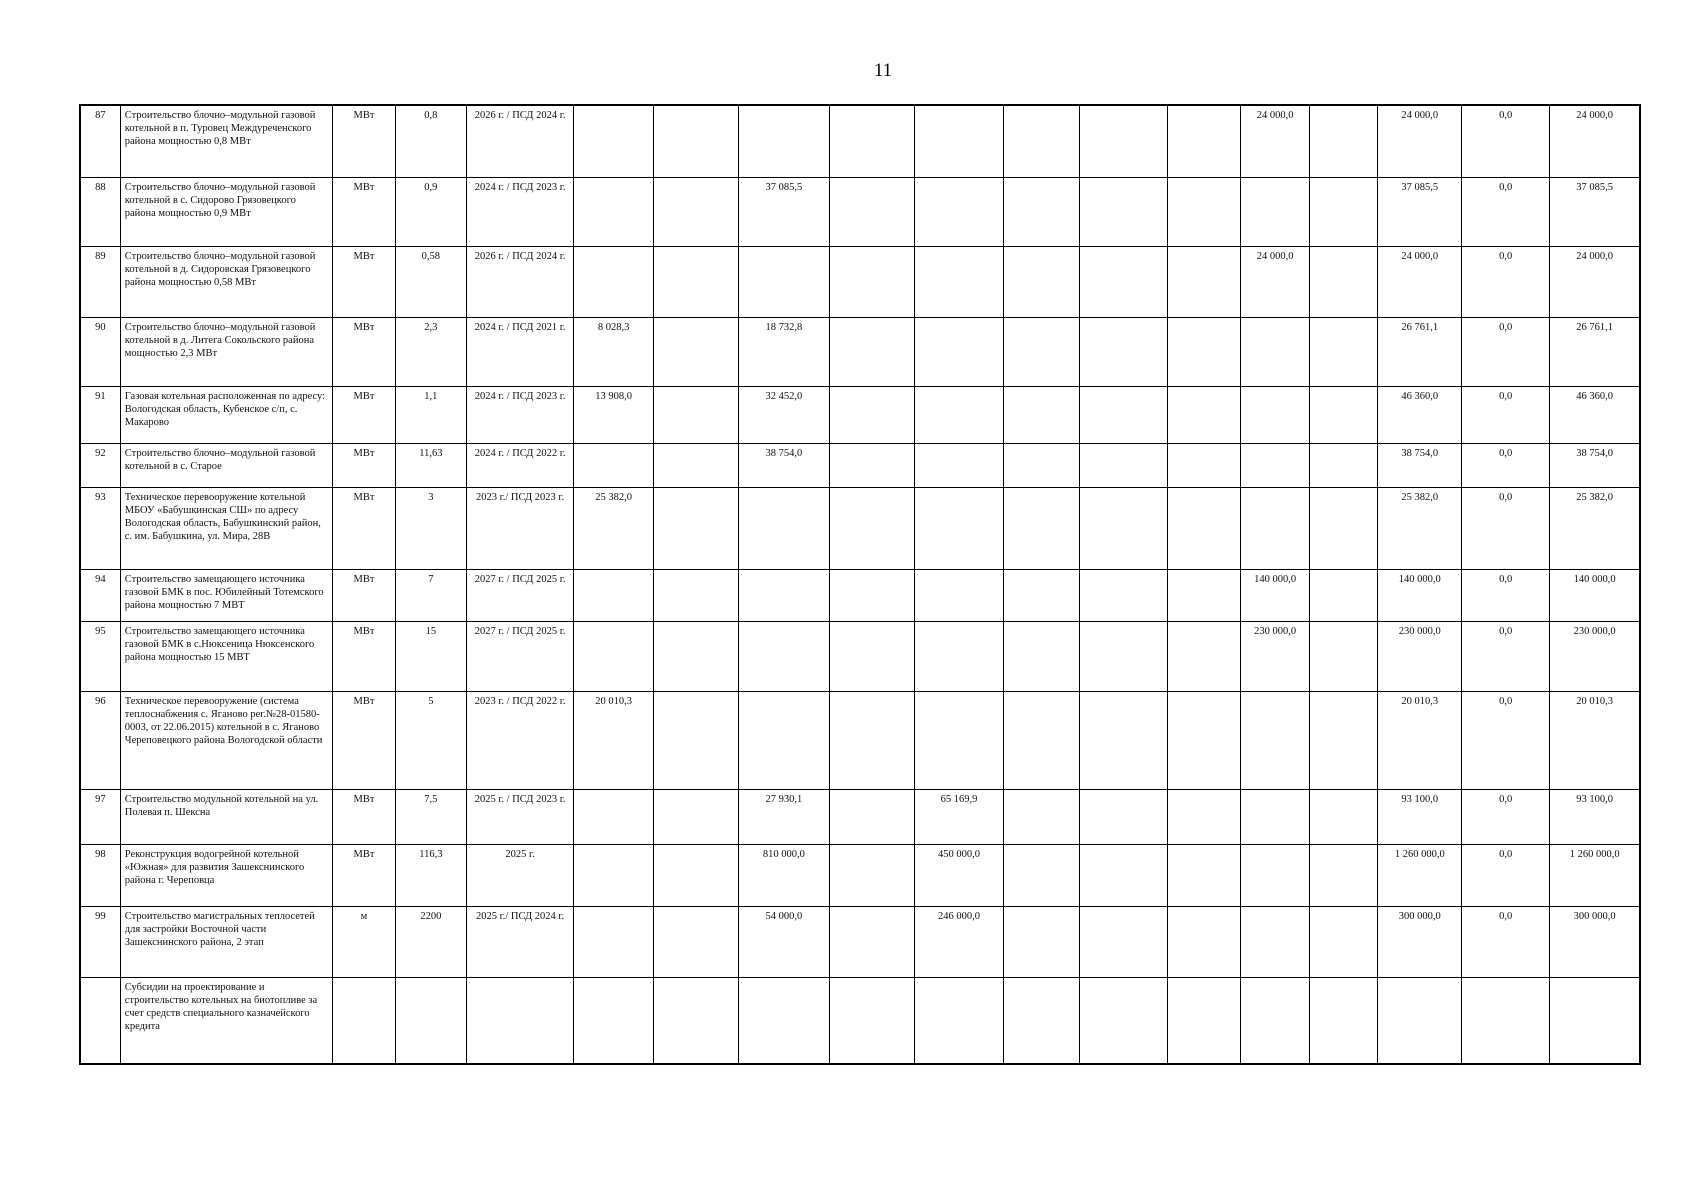 The width and height of the screenshot is (1697, 1200). I want to click on table-cell: 26 761,1, so click(1595, 351).